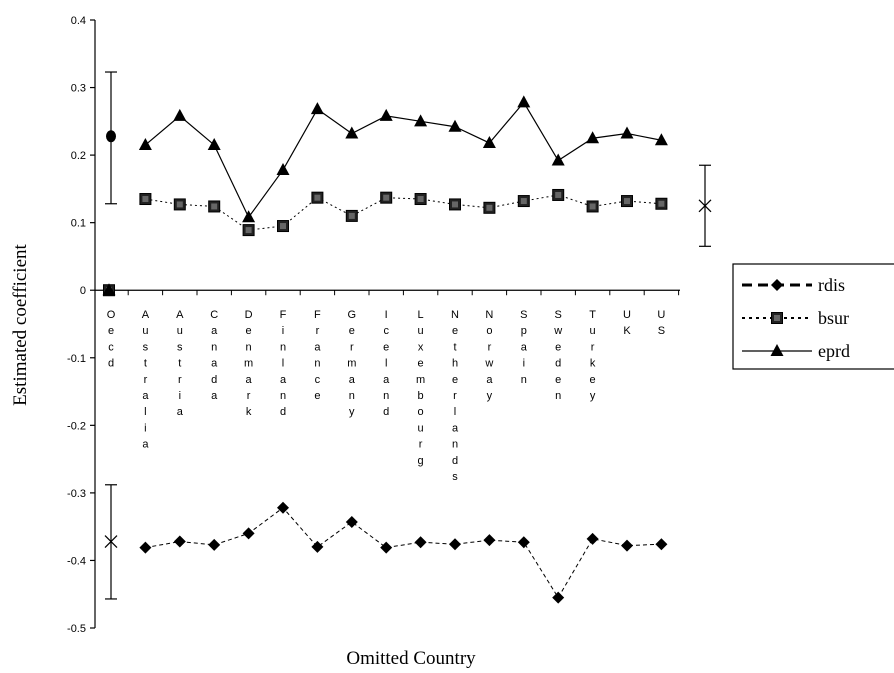  Describe the element at coordinates (793, 285) in the screenshot. I see `legend-entry-rdis: rdis` at that location.